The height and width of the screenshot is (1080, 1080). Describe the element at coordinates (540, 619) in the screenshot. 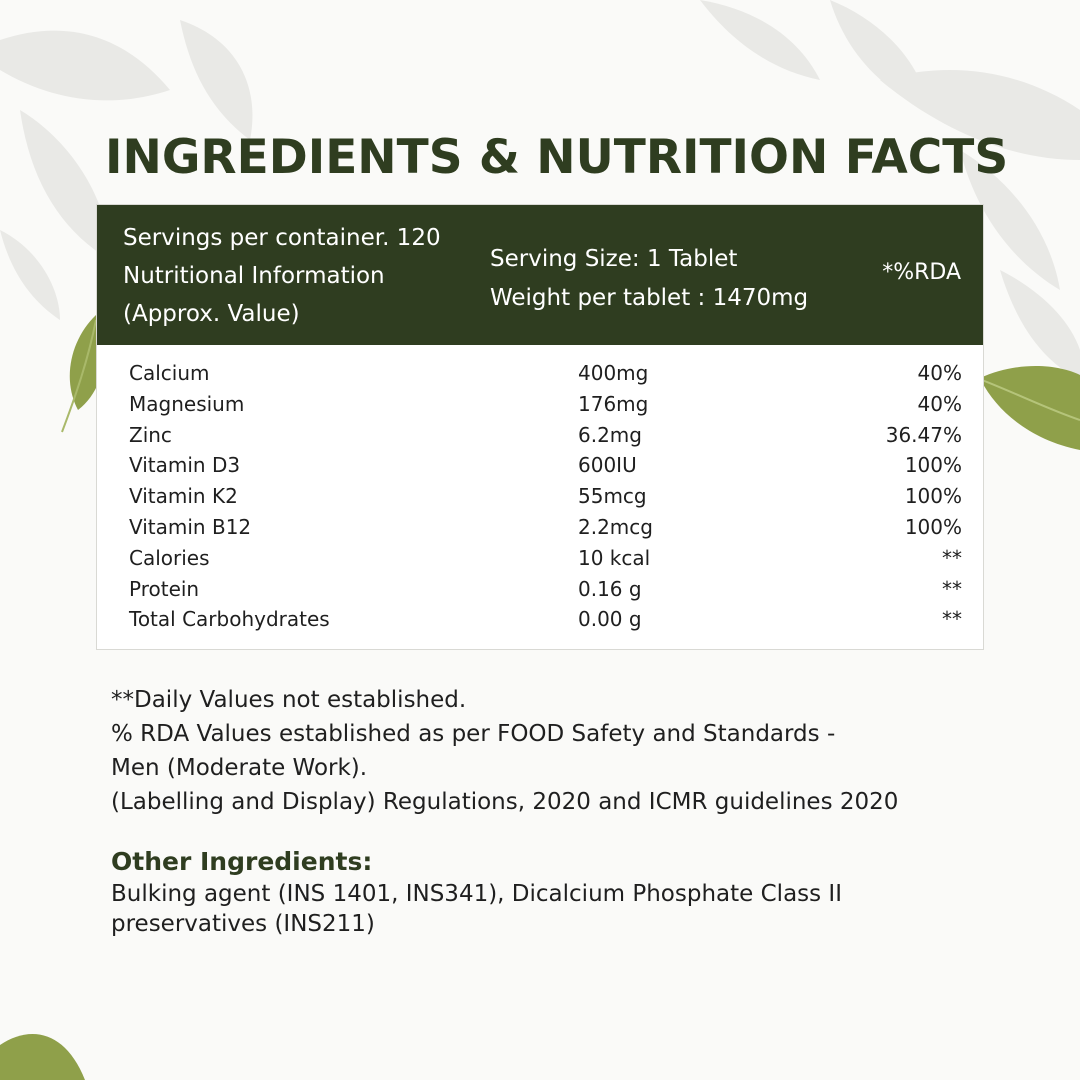

I see `table-row: Total Carbohydrates 0.00 g **` at that location.